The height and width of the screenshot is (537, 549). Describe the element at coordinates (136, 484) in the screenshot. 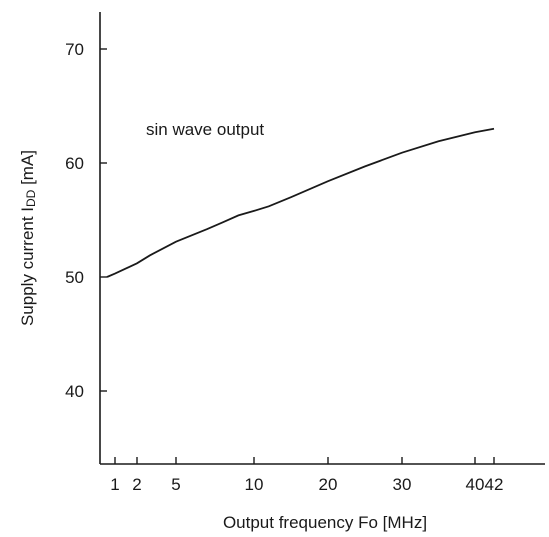

I see `x-tick-label-2: 2` at that location.